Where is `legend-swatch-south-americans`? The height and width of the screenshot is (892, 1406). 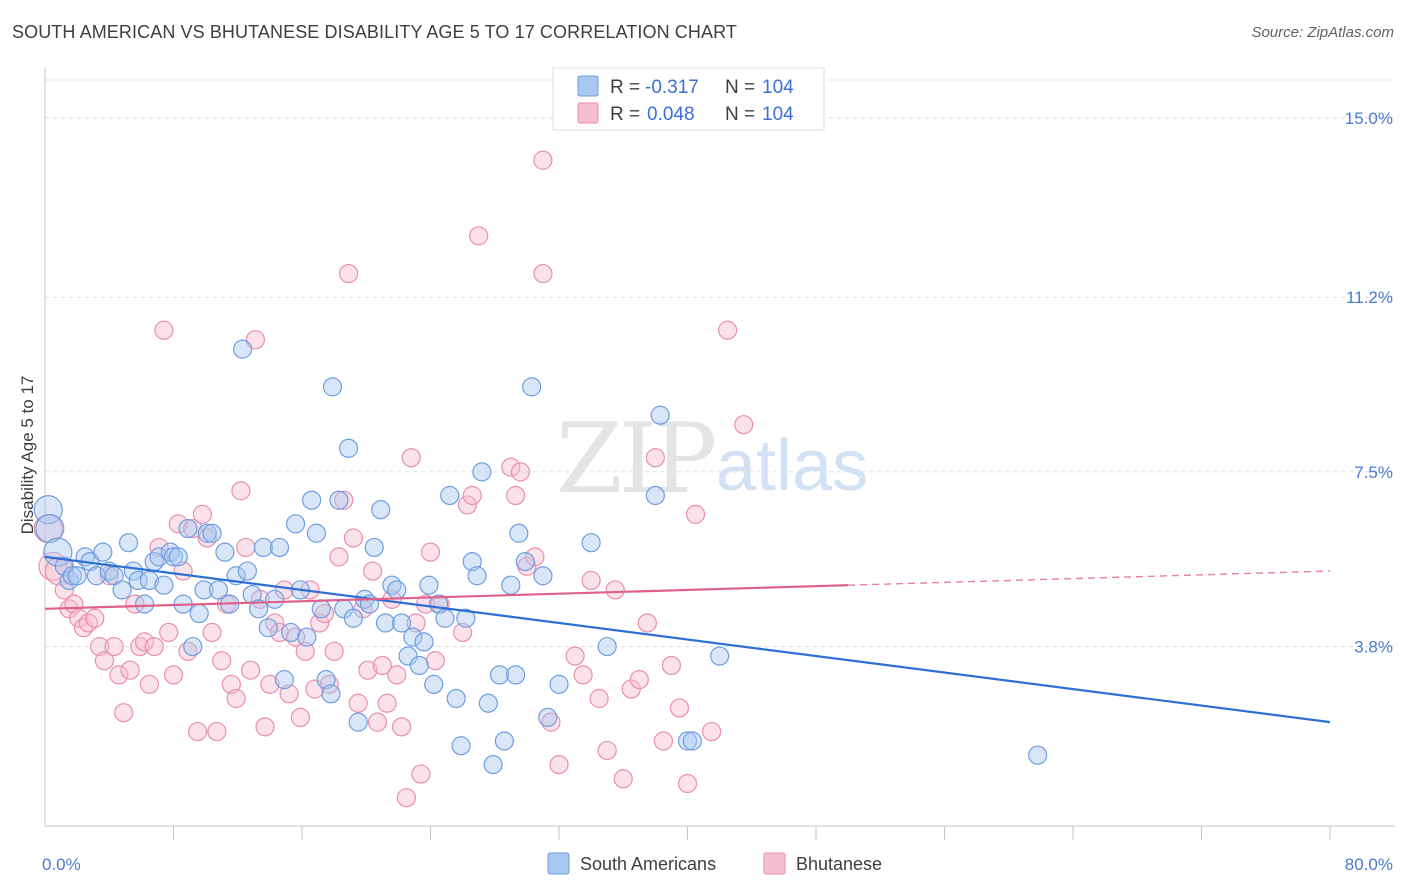
legend-swatch-south-americans is located at coordinates (588, 86).